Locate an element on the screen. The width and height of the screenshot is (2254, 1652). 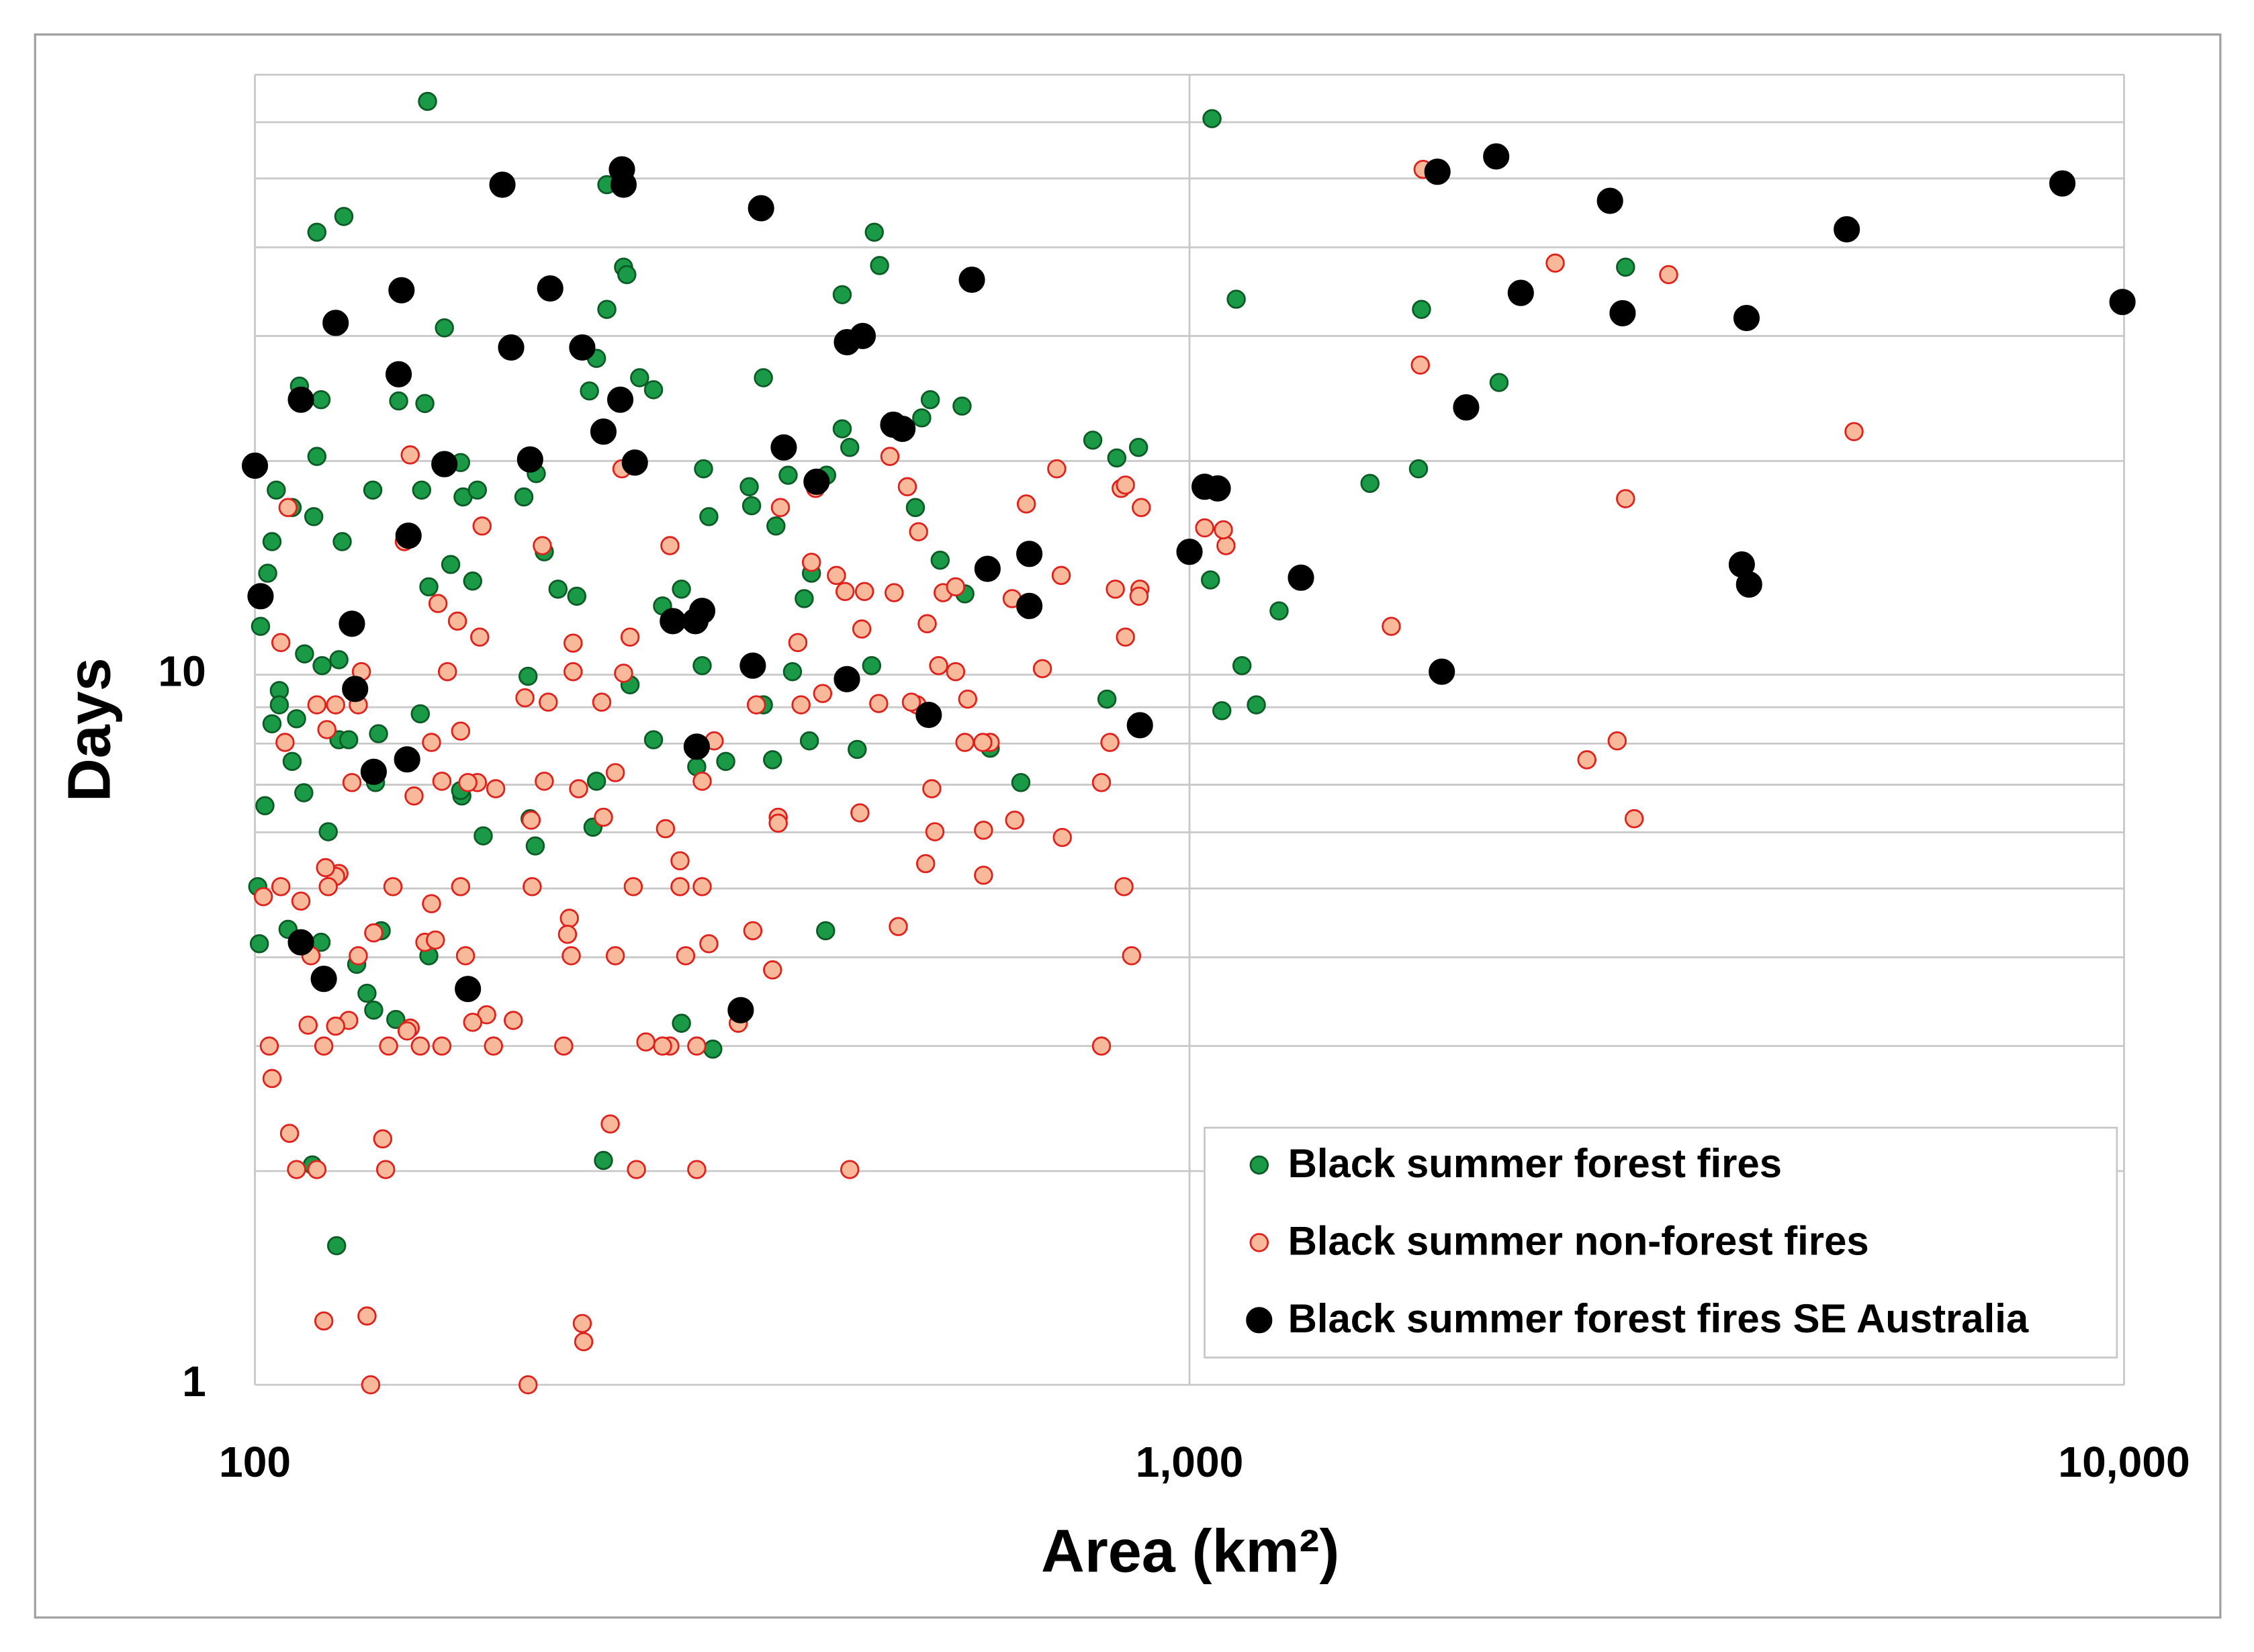
x-tick-label: 100 is located at coordinates (255, 1462).